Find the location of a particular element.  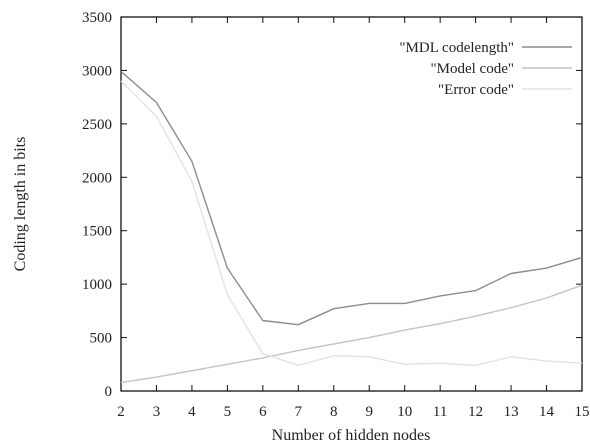

legend-label-mdl-codelength: "MDL codelength" is located at coordinates (456, 48).